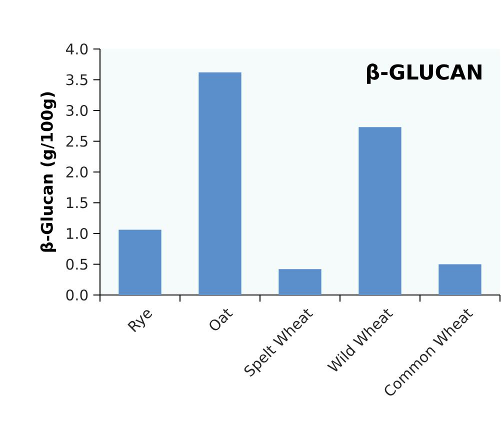 This screenshot has height=438, width=501. I want to click on y-tick-label: 2.0, so click(77, 172).